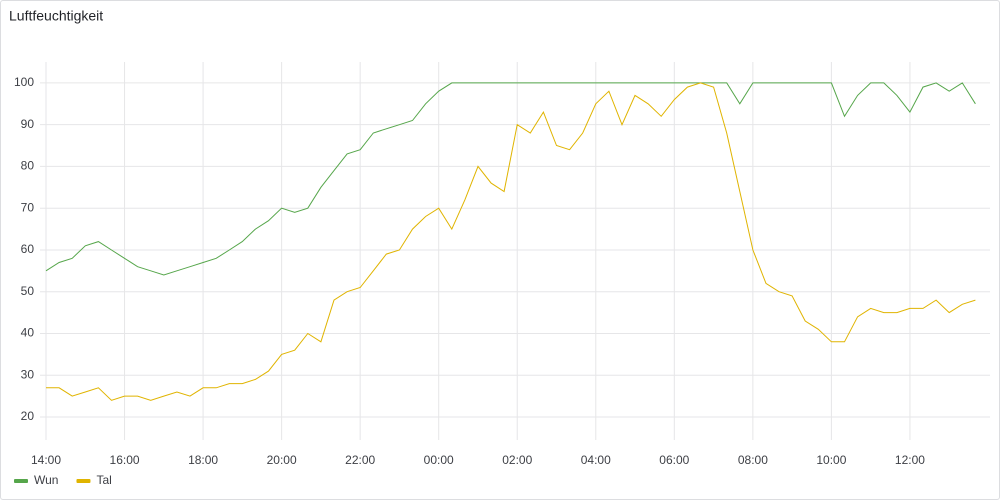 Image resolution: width=1000 pixels, height=500 pixels. Describe the element at coordinates (28, 249) in the screenshot. I see `y-tick-label: 60` at that location.